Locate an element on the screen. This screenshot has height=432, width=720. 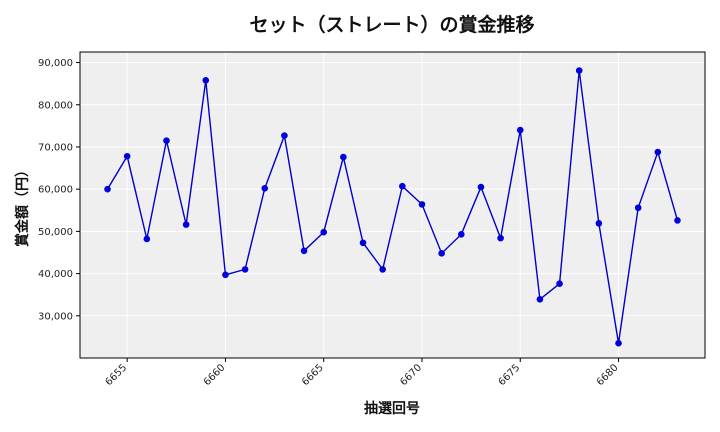
y-tick-label: 60,000 is located at coordinates (55, 190).